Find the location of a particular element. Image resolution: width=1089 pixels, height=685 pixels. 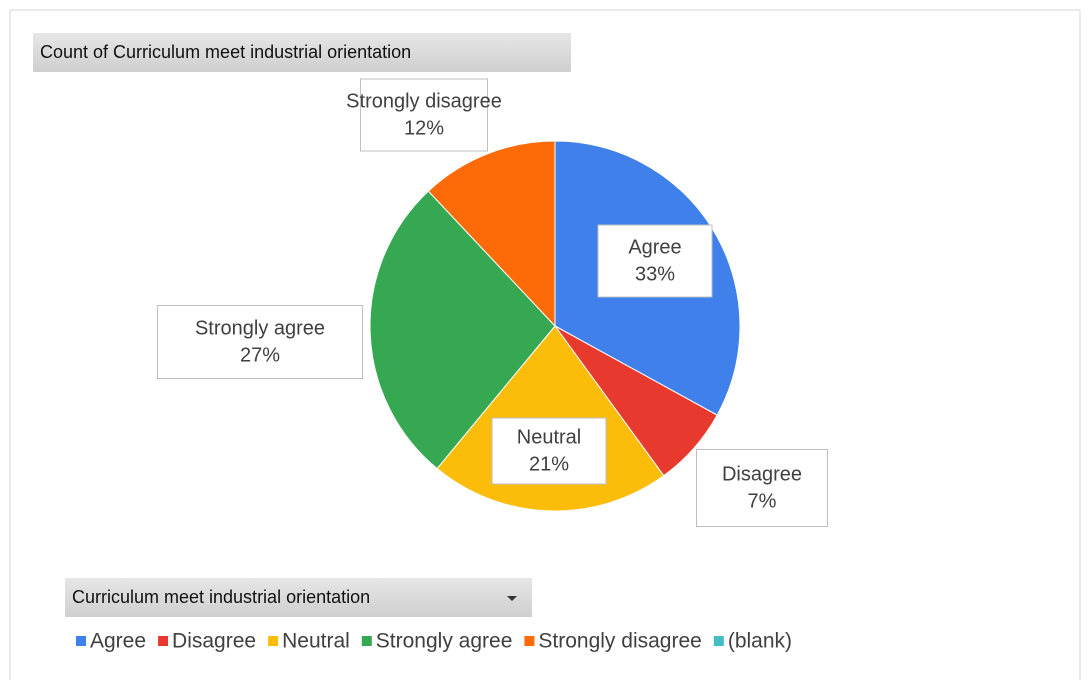

data-label-value: 33% is located at coordinates (655, 274).